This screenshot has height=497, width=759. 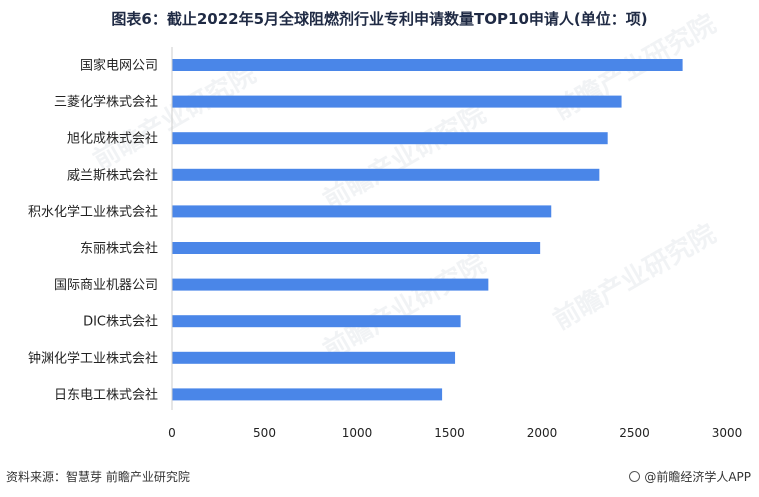 I want to click on category-label: 日东电工株式会社, so click(x=106, y=395).